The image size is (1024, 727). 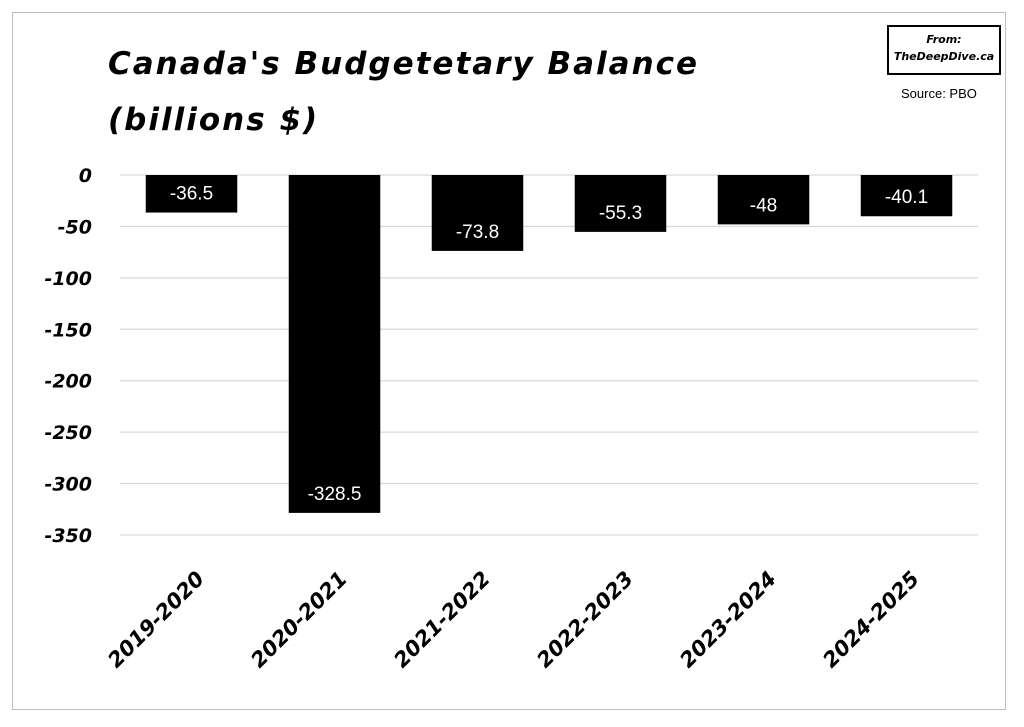 What do you see at coordinates (944, 56) in the screenshot?
I see `badge-site-label: TheDeepDive.ca` at bounding box center [944, 56].